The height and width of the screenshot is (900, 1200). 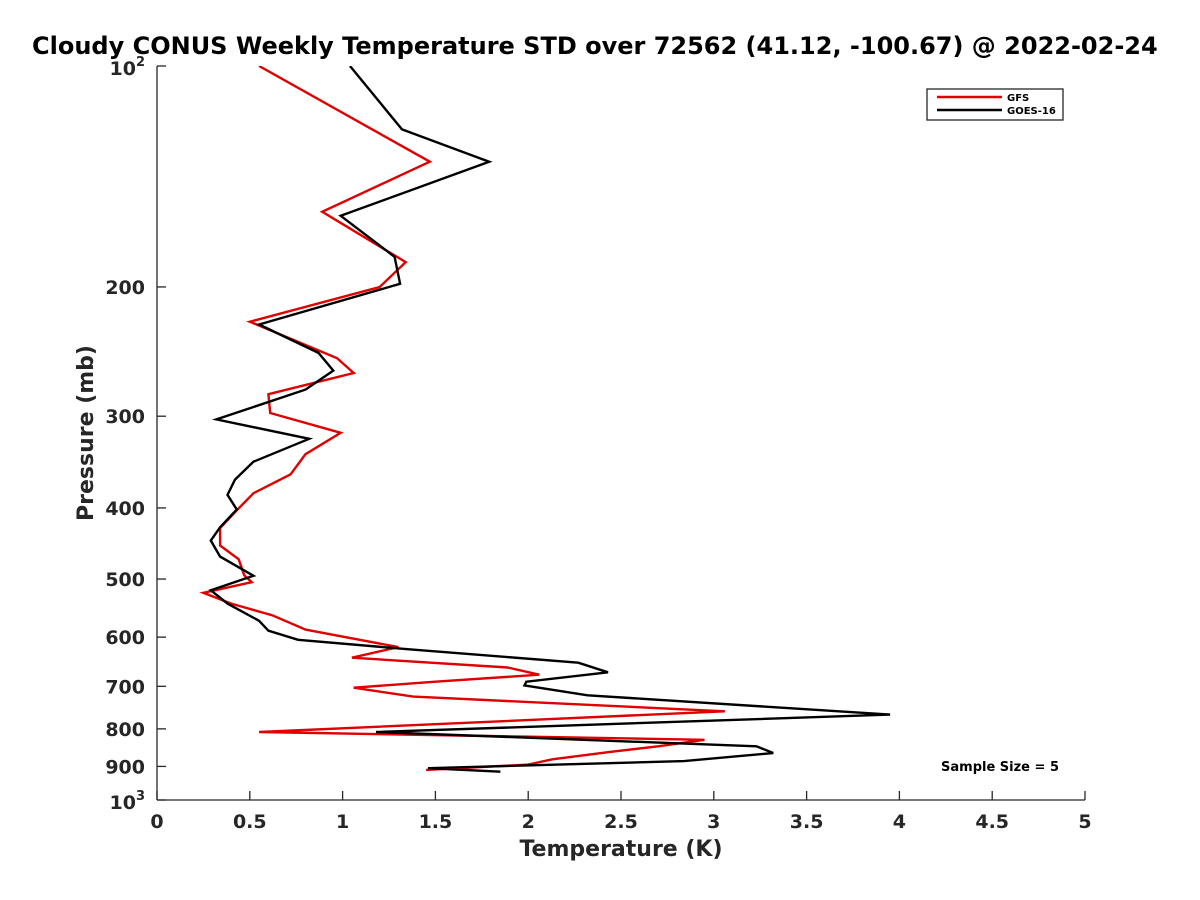 What do you see at coordinates (1000, 767) in the screenshot?
I see `sample-size-annotation: Sample Size = 5` at bounding box center [1000, 767].